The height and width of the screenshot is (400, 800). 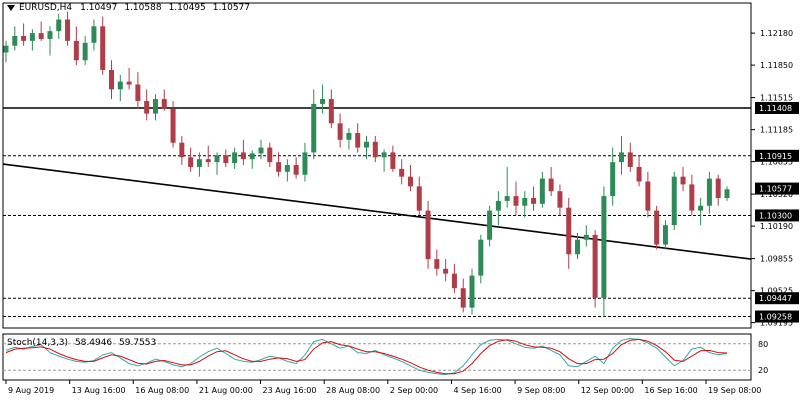 I want to click on price-tick-label: 1.12180, so click(x=776, y=33).